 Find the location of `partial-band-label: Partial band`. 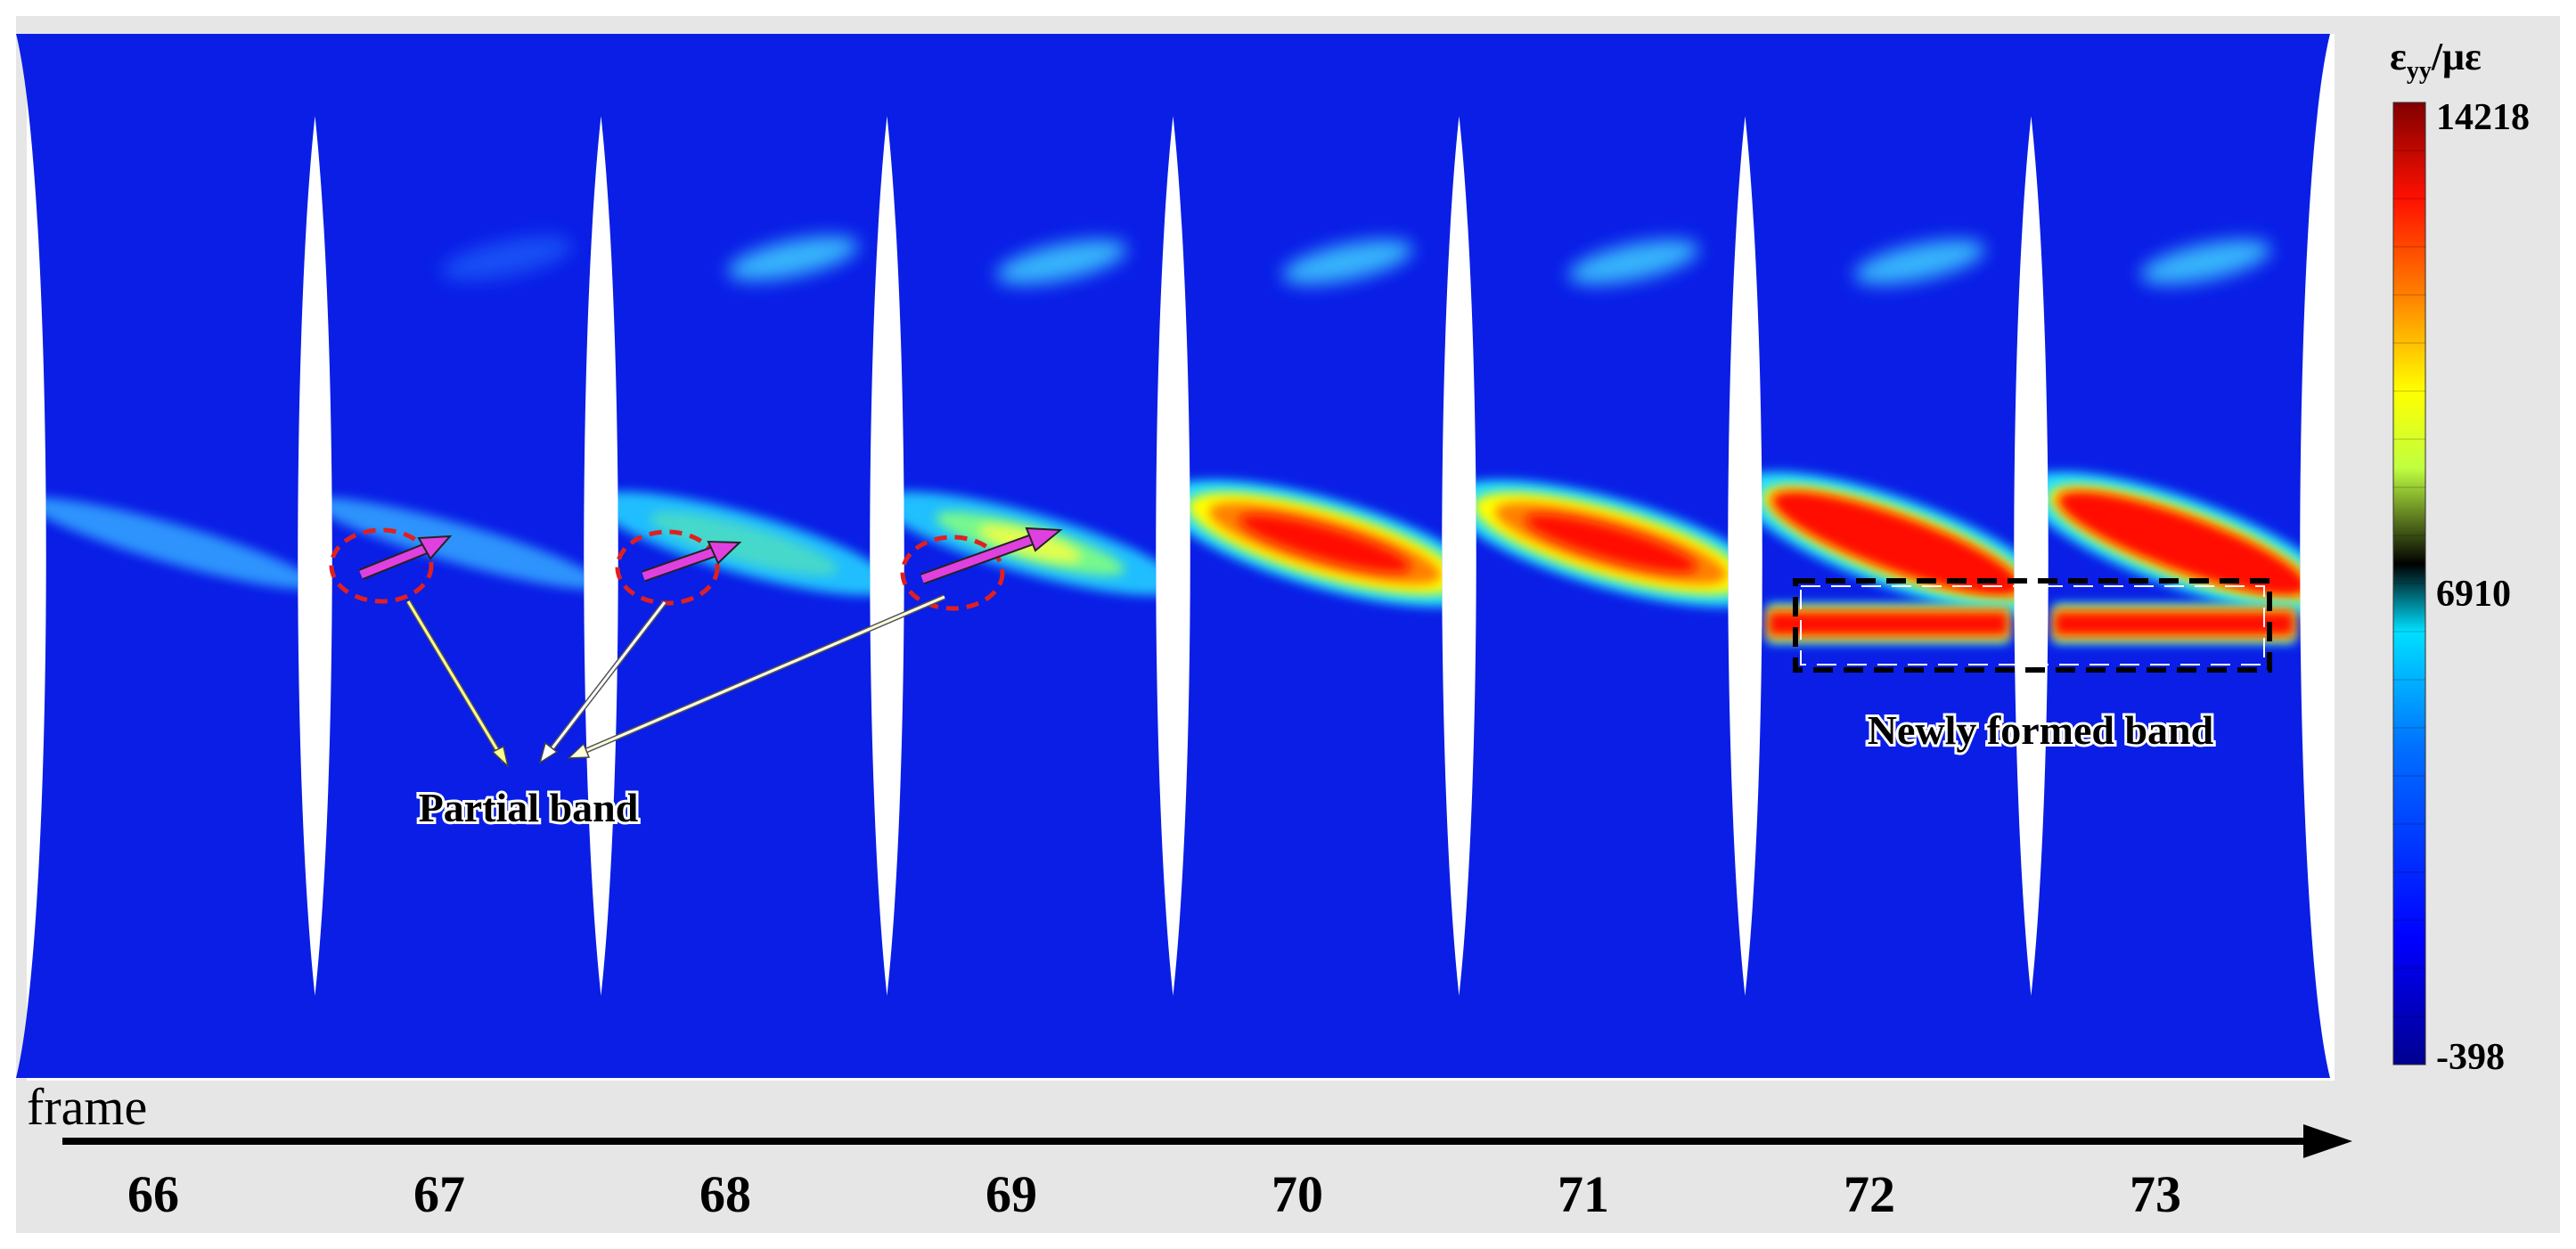

partial-band-label: Partial band is located at coordinates (529, 807).